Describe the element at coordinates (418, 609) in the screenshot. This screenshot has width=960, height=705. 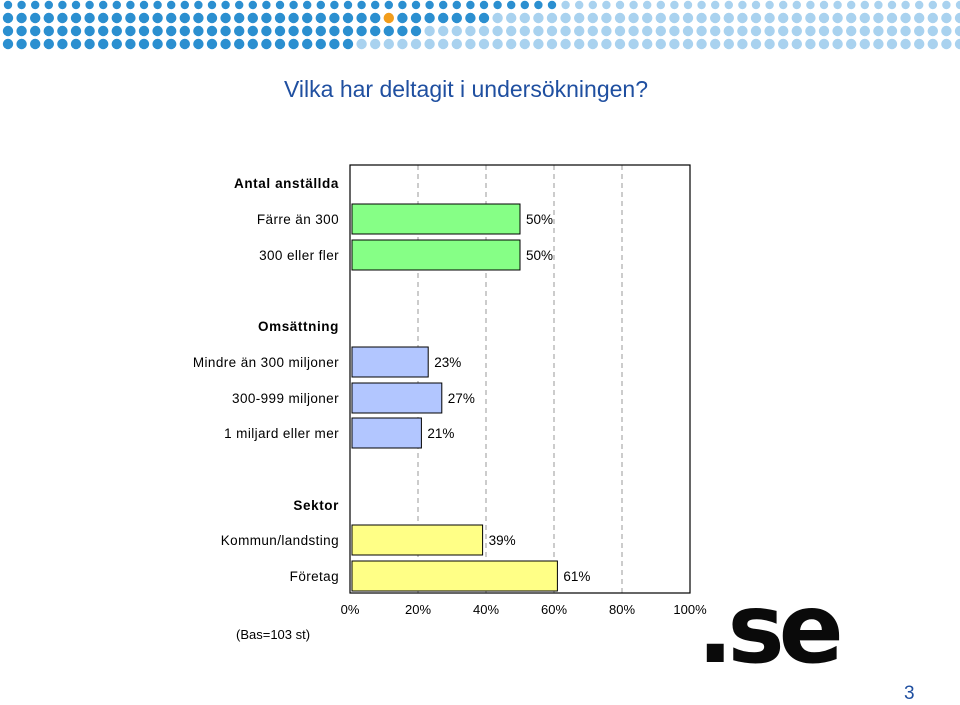
I see `x-tick-label: 20%` at that location.